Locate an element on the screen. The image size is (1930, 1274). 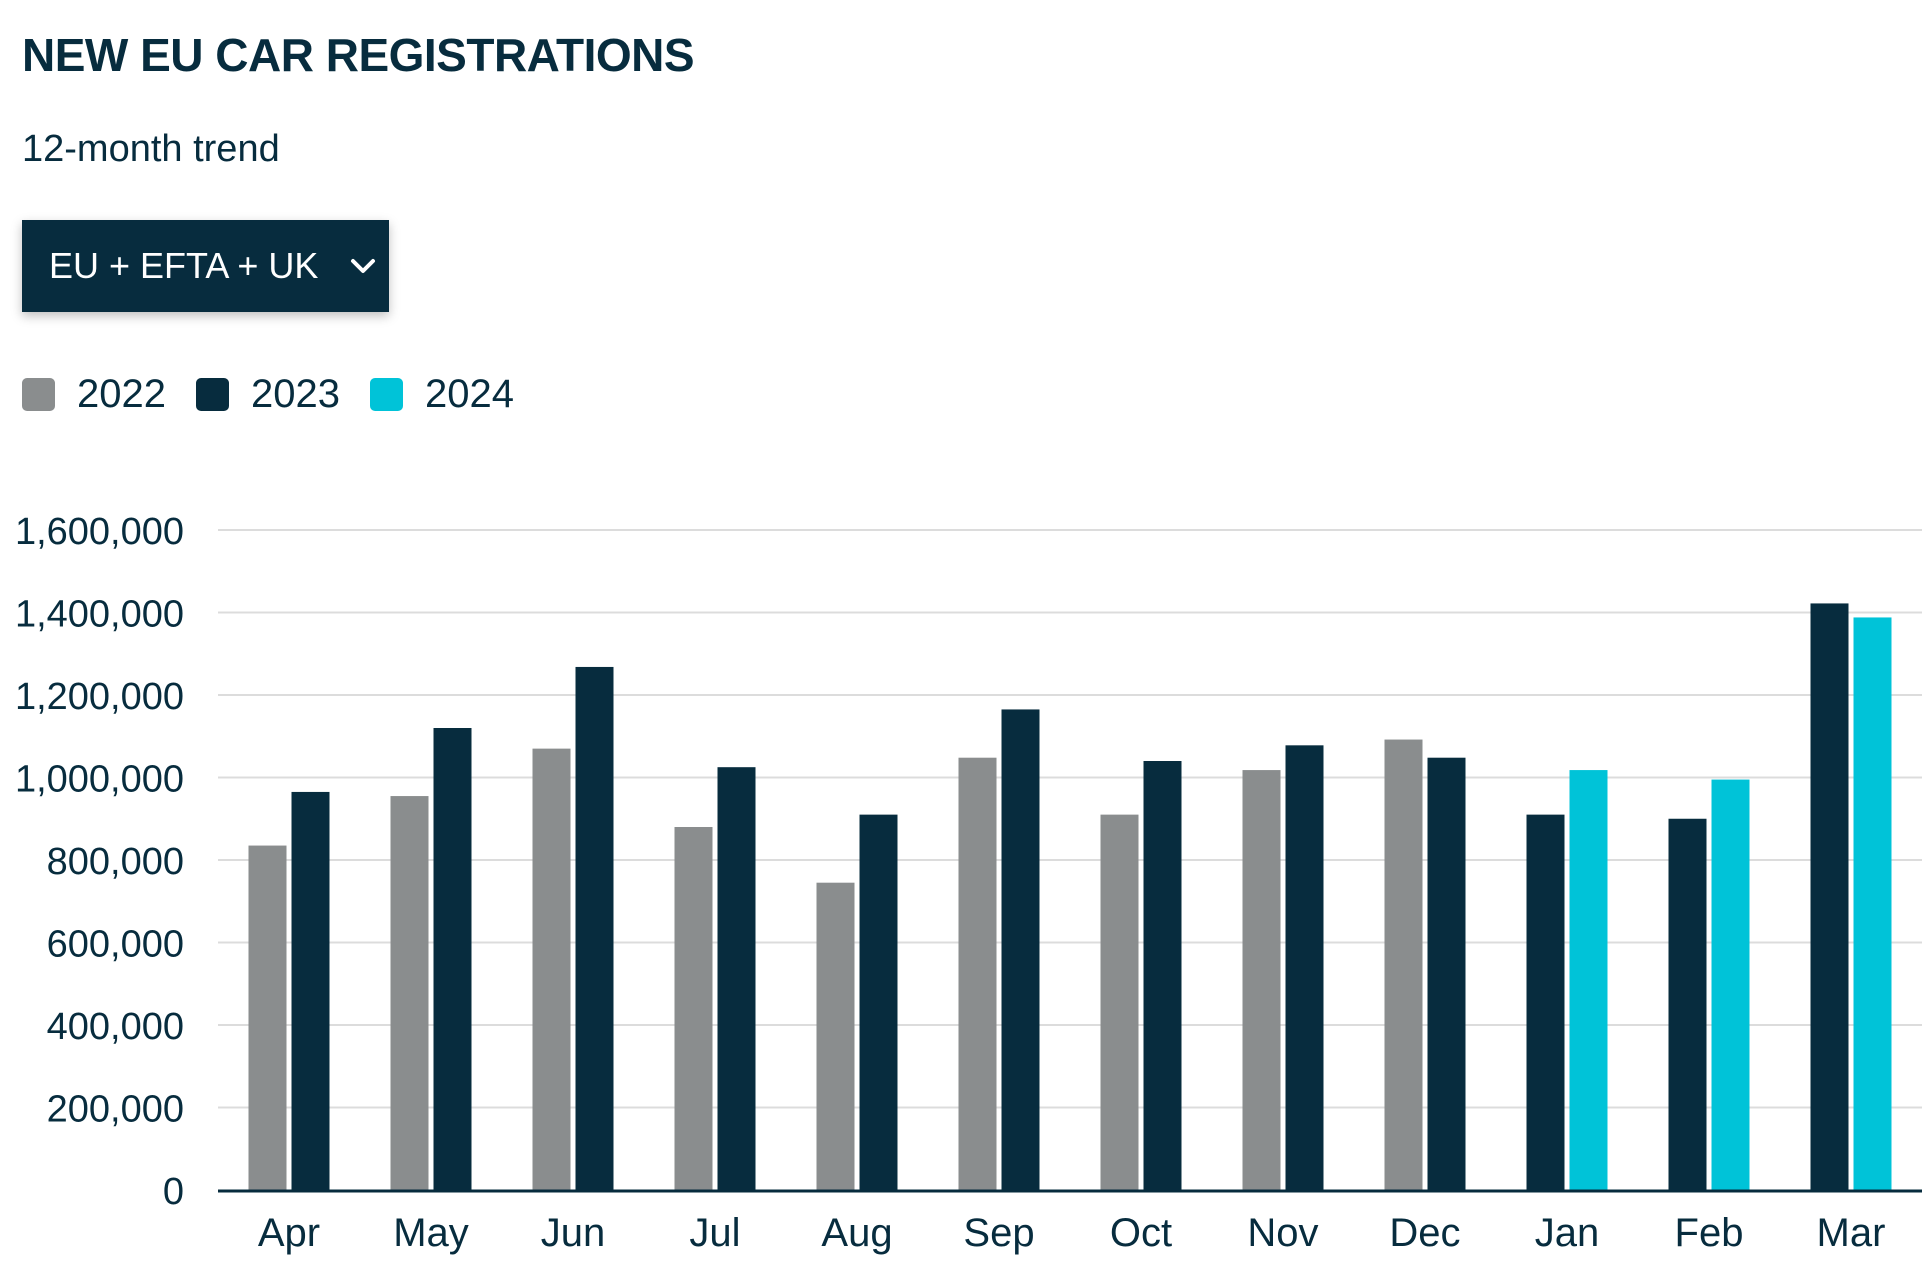
bar-nov-2022 is located at coordinates (1261, 980).